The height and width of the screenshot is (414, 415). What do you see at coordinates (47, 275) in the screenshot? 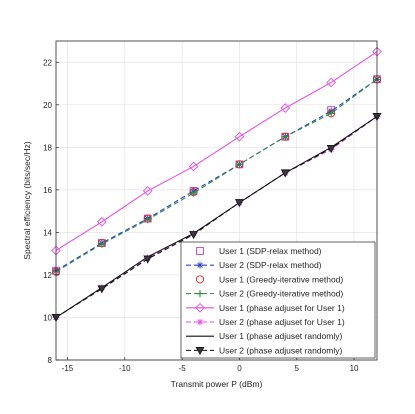
I see `y-tick-label: 12` at bounding box center [47, 275].